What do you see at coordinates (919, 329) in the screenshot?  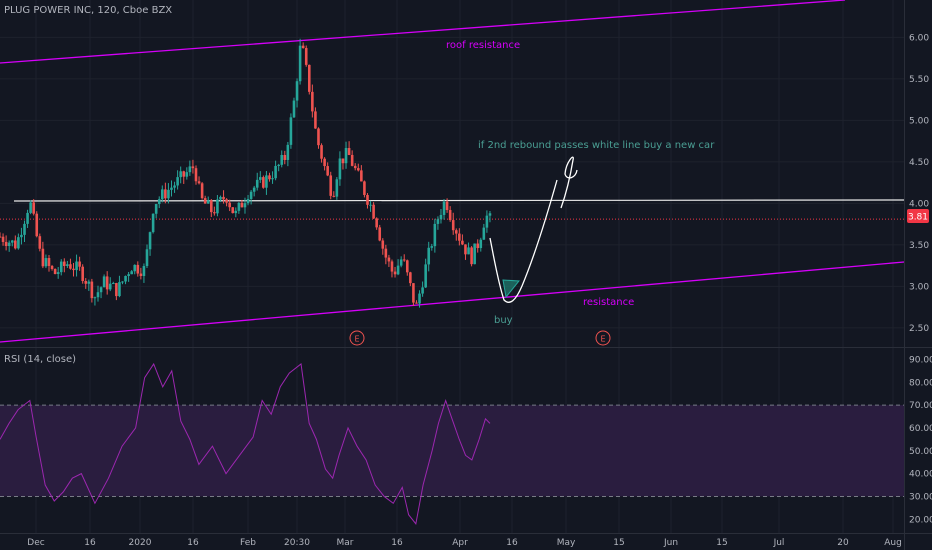 I see `price-axis-label: 2.50` at bounding box center [919, 329].